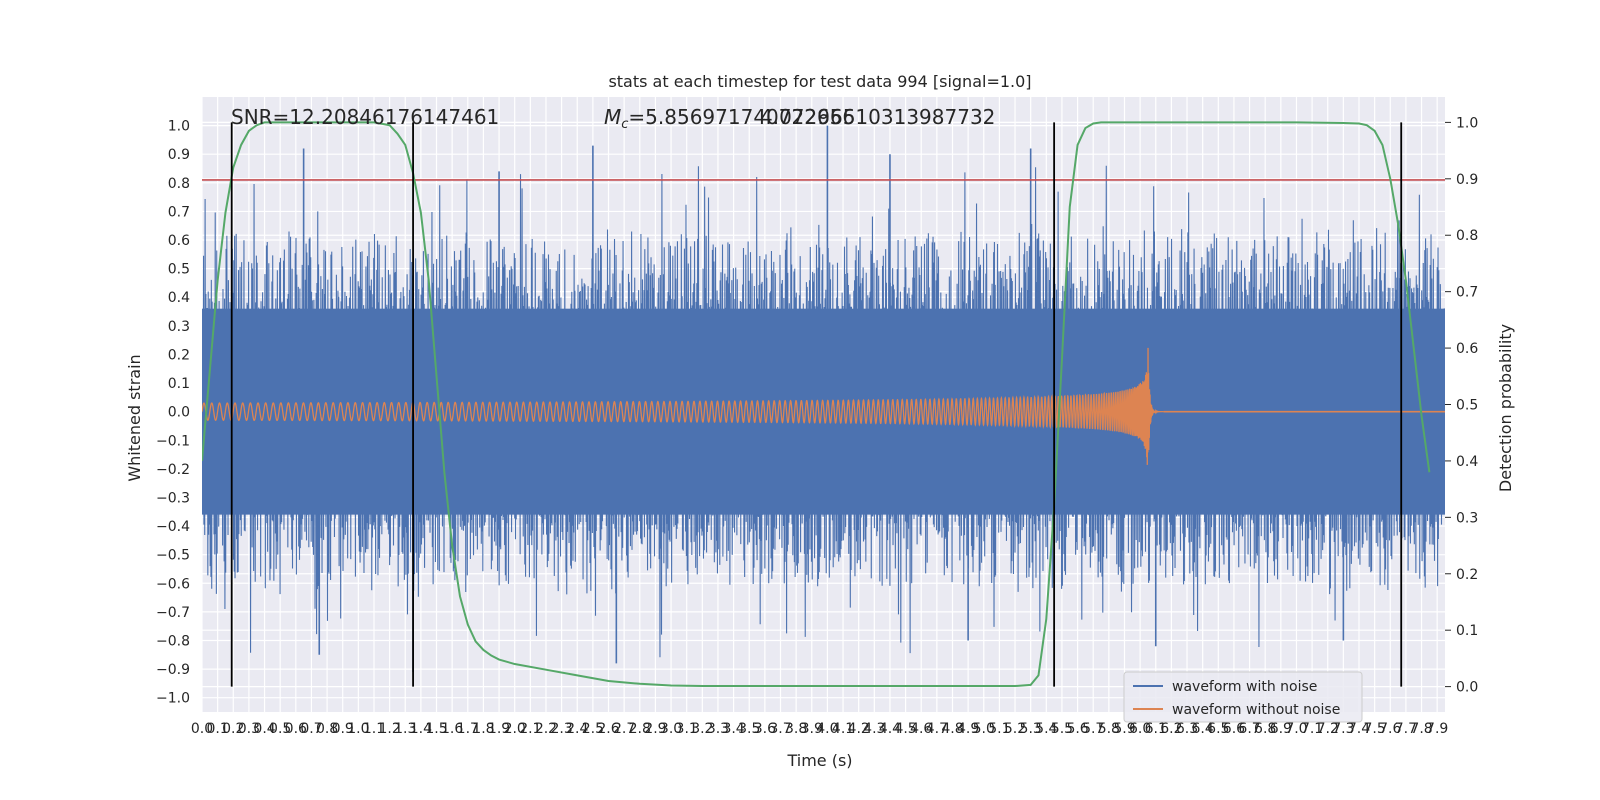 This screenshot has width=1600, height=800. What do you see at coordinates (1467, 406) in the screenshot?
I see `y2-tick-label: 0.5` at bounding box center [1467, 406].